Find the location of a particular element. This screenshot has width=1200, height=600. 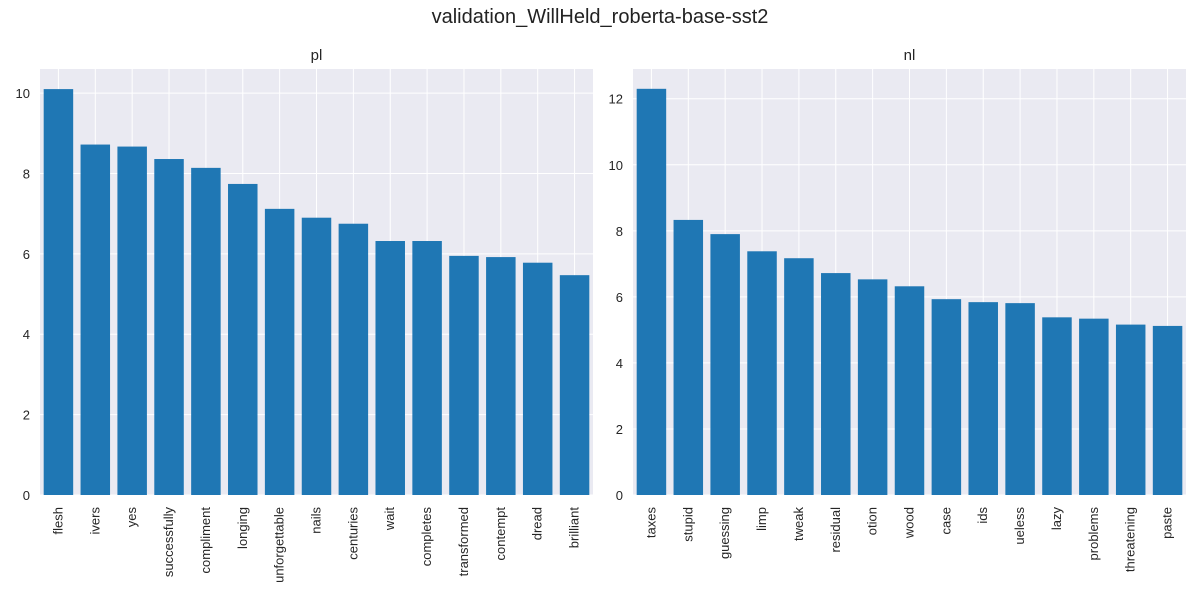

x-tick-label: compliment is located at coordinates (205, 540).